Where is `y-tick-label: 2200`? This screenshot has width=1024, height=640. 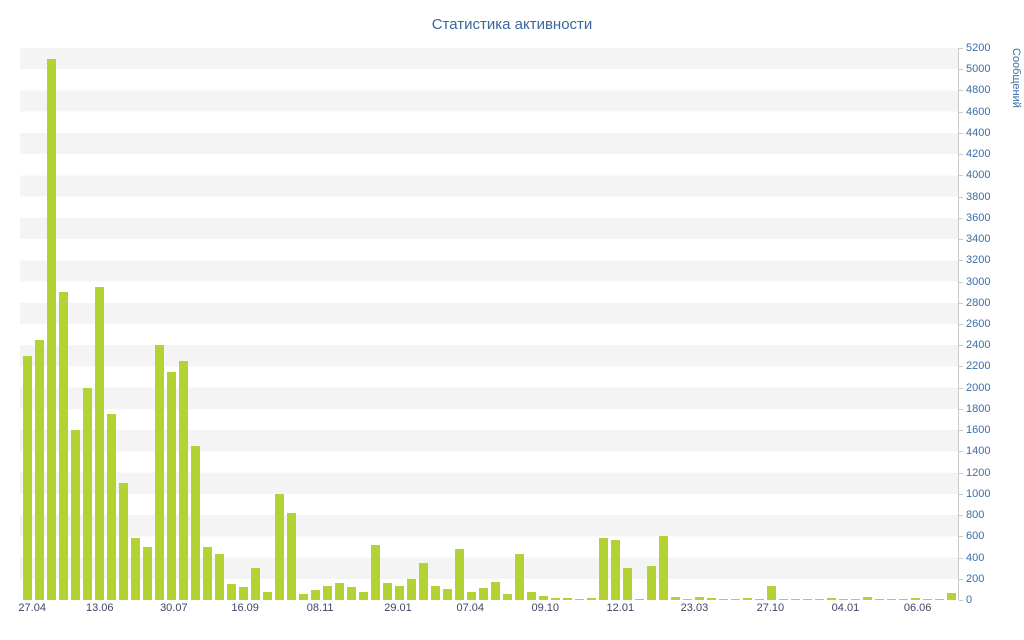
y-tick-label: 2200 is located at coordinates (978, 366).